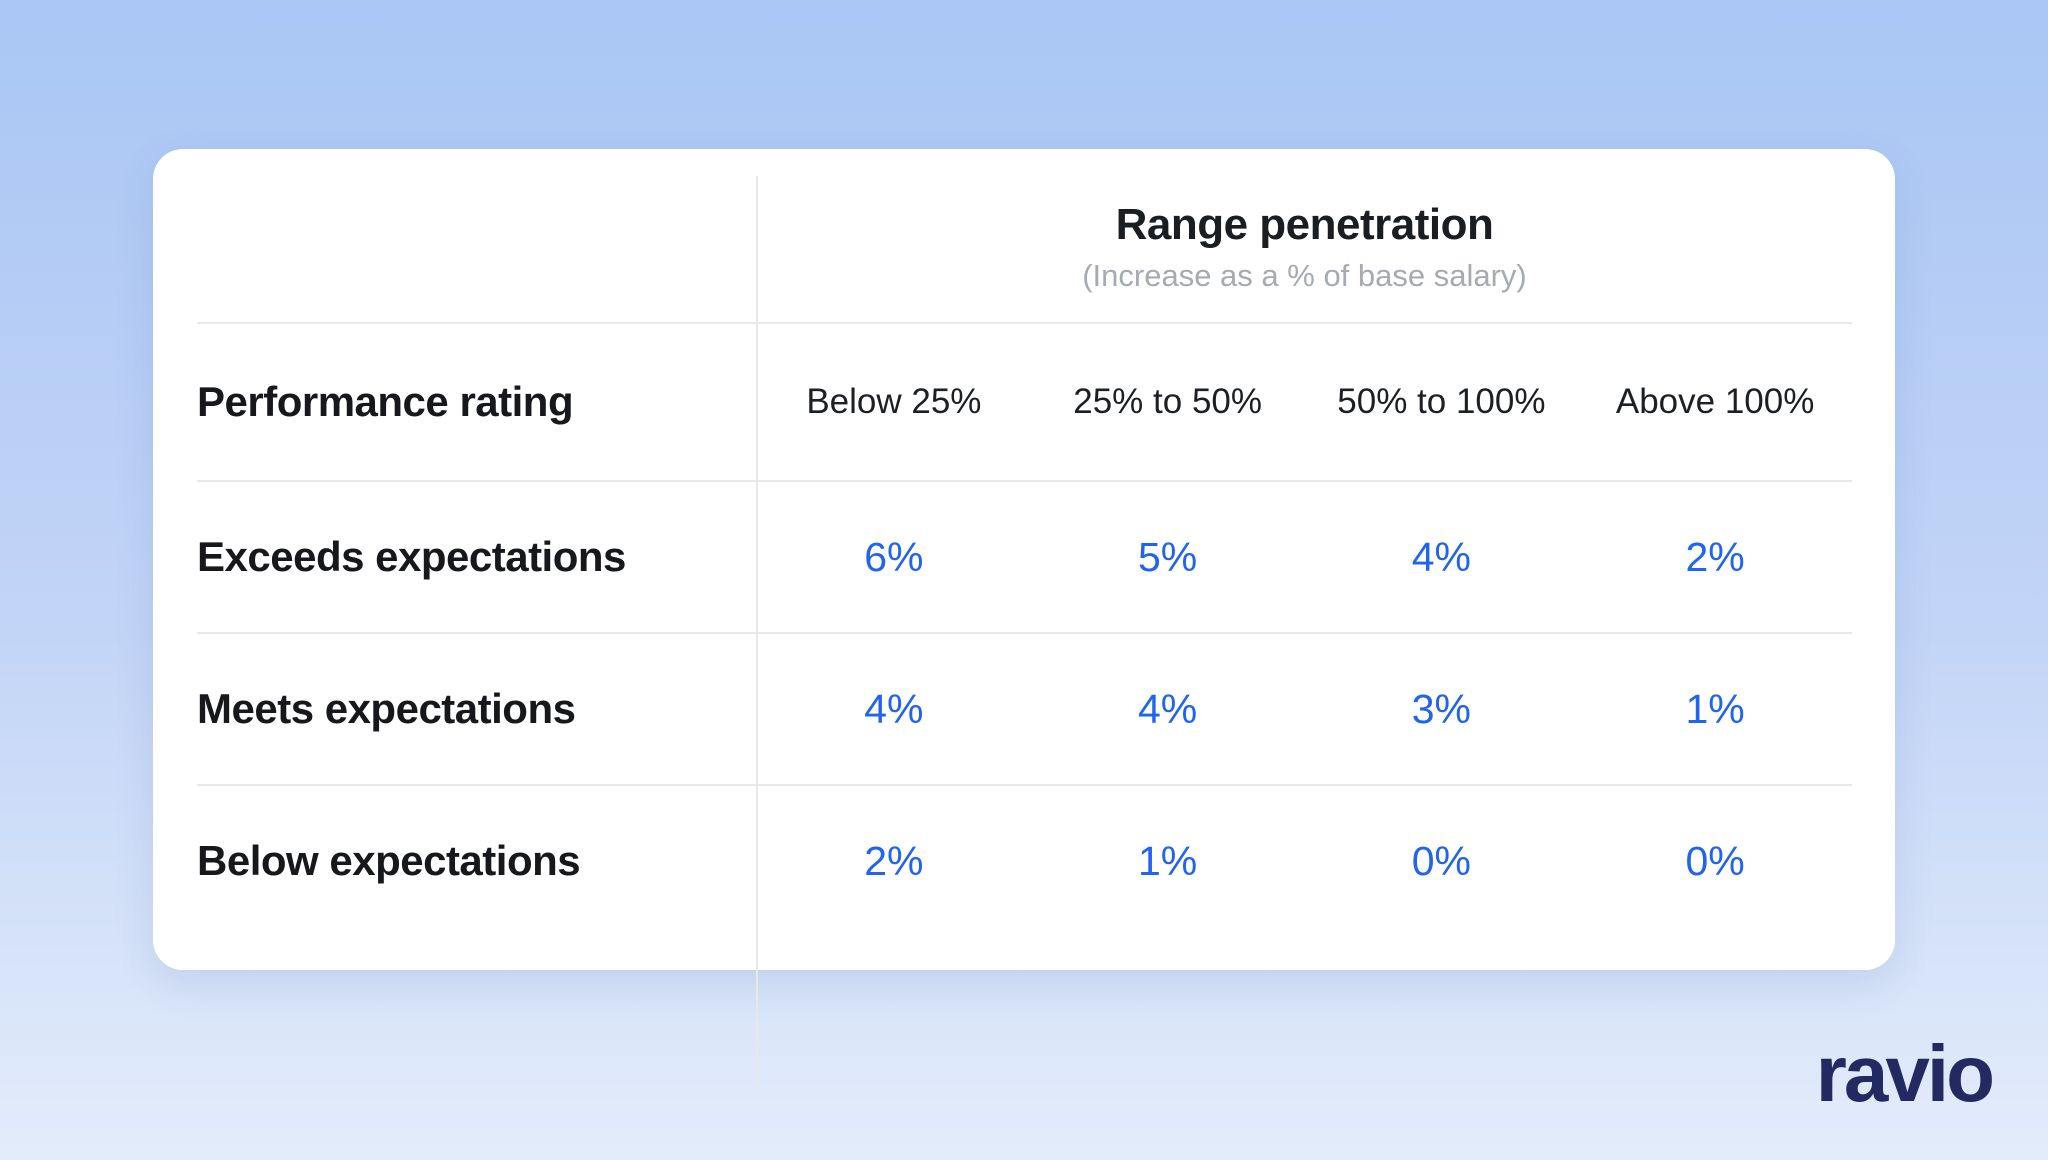 The width and height of the screenshot is (2048, 1160). I want to click on row-label-meets: Meets expectations, so click(386, 708).